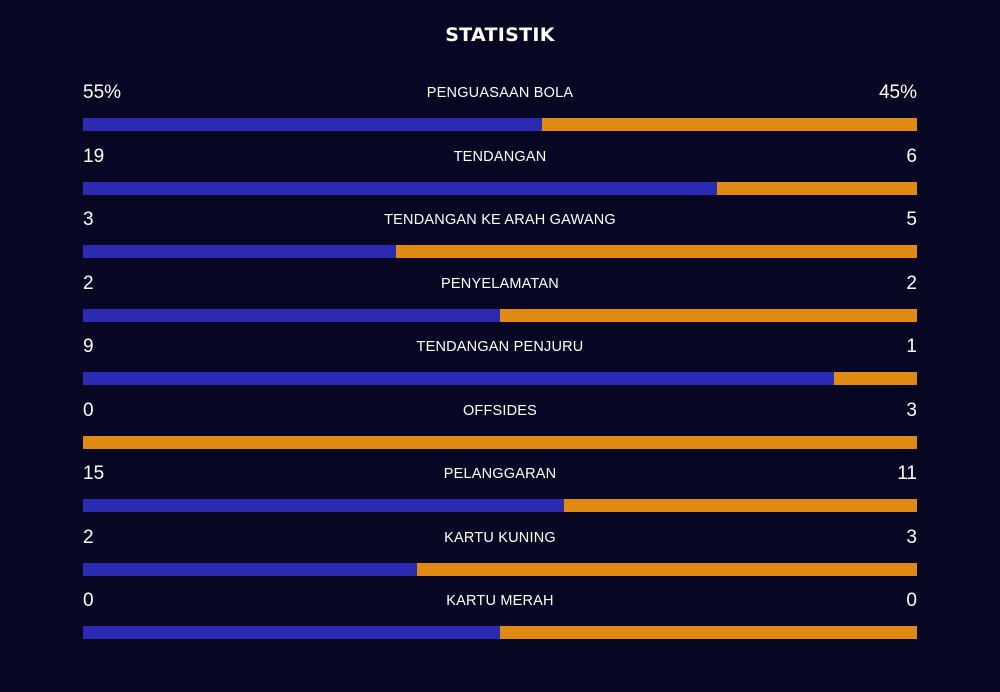 The image size is (1000, 692). Describe the element at coordinates (911, 219) in the screenshot. I see `away-value: 5` at that location.